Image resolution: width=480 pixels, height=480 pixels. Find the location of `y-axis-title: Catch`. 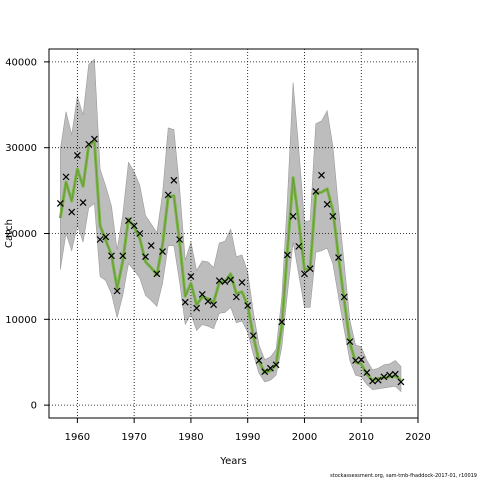

y-axis-title: Catch is located at coordinates (9, 233).